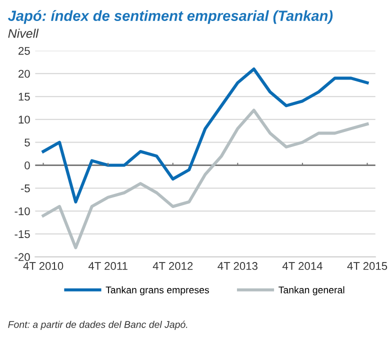 The height and width of the screenshot is (338, 391). I want to click on y-tick-label: 25, so click(24, 50).